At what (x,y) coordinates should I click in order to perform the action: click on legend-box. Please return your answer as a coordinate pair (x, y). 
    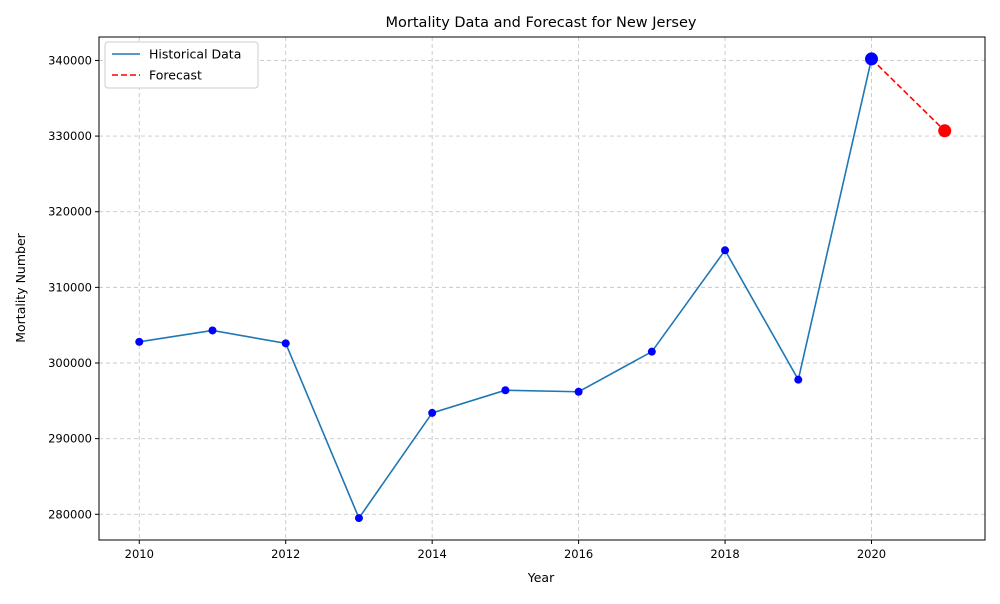
    Looking at the image, I should click on (181, 65).